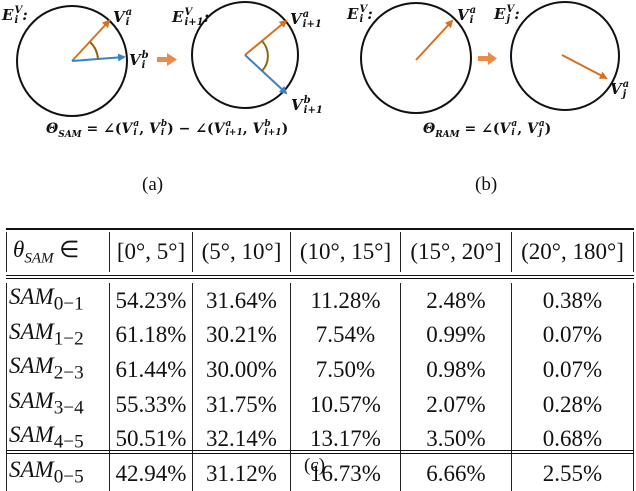  I want to click on cell: 2.55%, so click(572, 473).